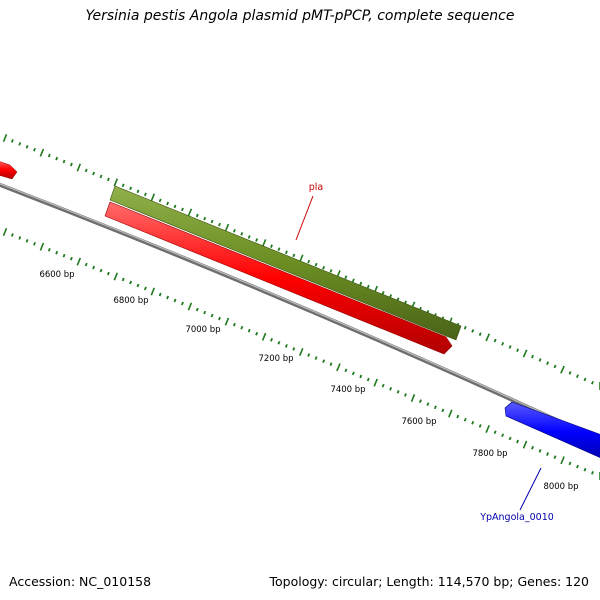 The height and width of the screenshot is (600, 600). What do you see at coordinates (530, 489) in the screenshot?
I see `ypangola-0010-label-line` at bounding box center [530, 489].